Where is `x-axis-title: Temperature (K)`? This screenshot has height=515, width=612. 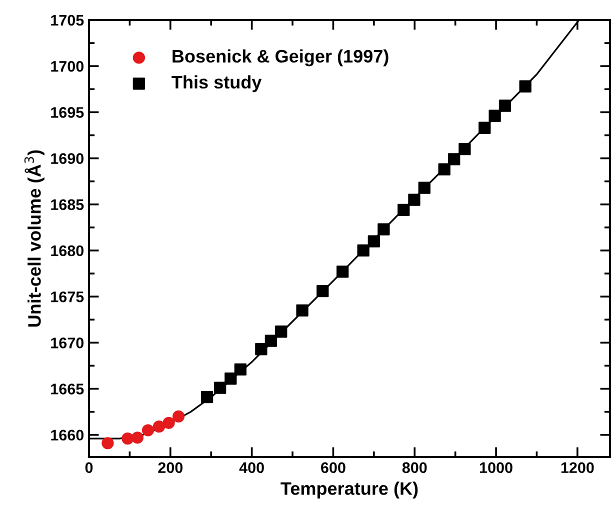
x-axis-title: Temperature (K) is located at coordinates (349, 490).